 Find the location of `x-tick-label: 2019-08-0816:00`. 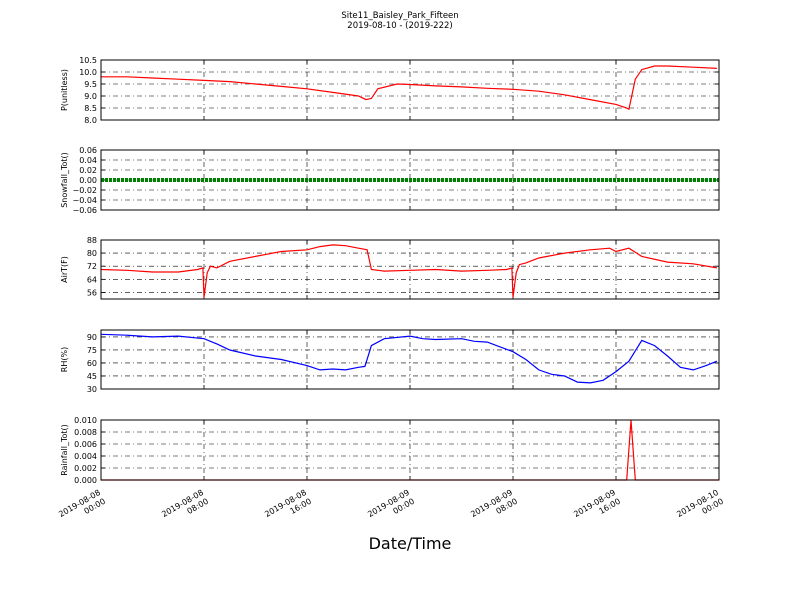

x-tick-label: 2019-08-0816:00 is located at coordinates (288, 508).